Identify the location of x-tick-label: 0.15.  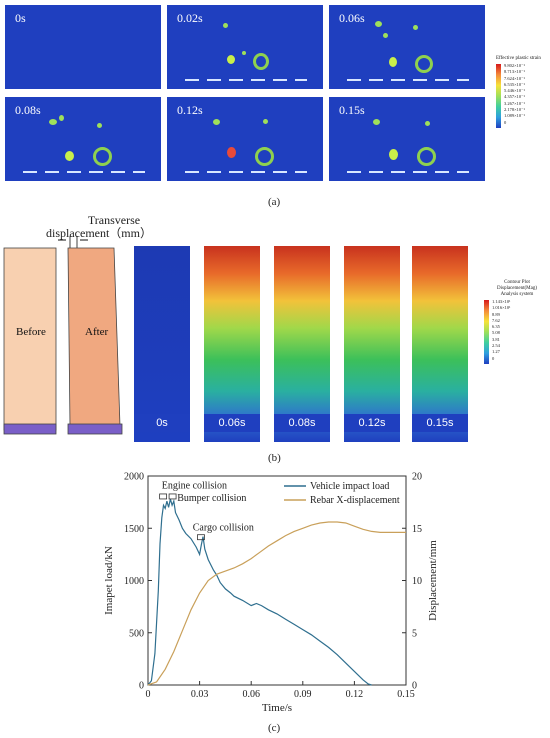
(406, 694).